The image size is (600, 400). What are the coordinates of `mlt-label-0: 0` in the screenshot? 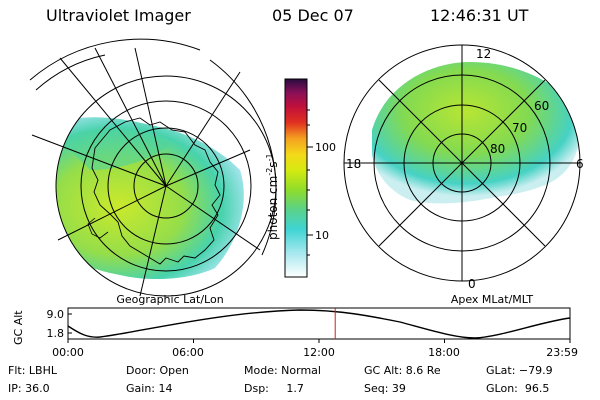 It's located at (472, 284).